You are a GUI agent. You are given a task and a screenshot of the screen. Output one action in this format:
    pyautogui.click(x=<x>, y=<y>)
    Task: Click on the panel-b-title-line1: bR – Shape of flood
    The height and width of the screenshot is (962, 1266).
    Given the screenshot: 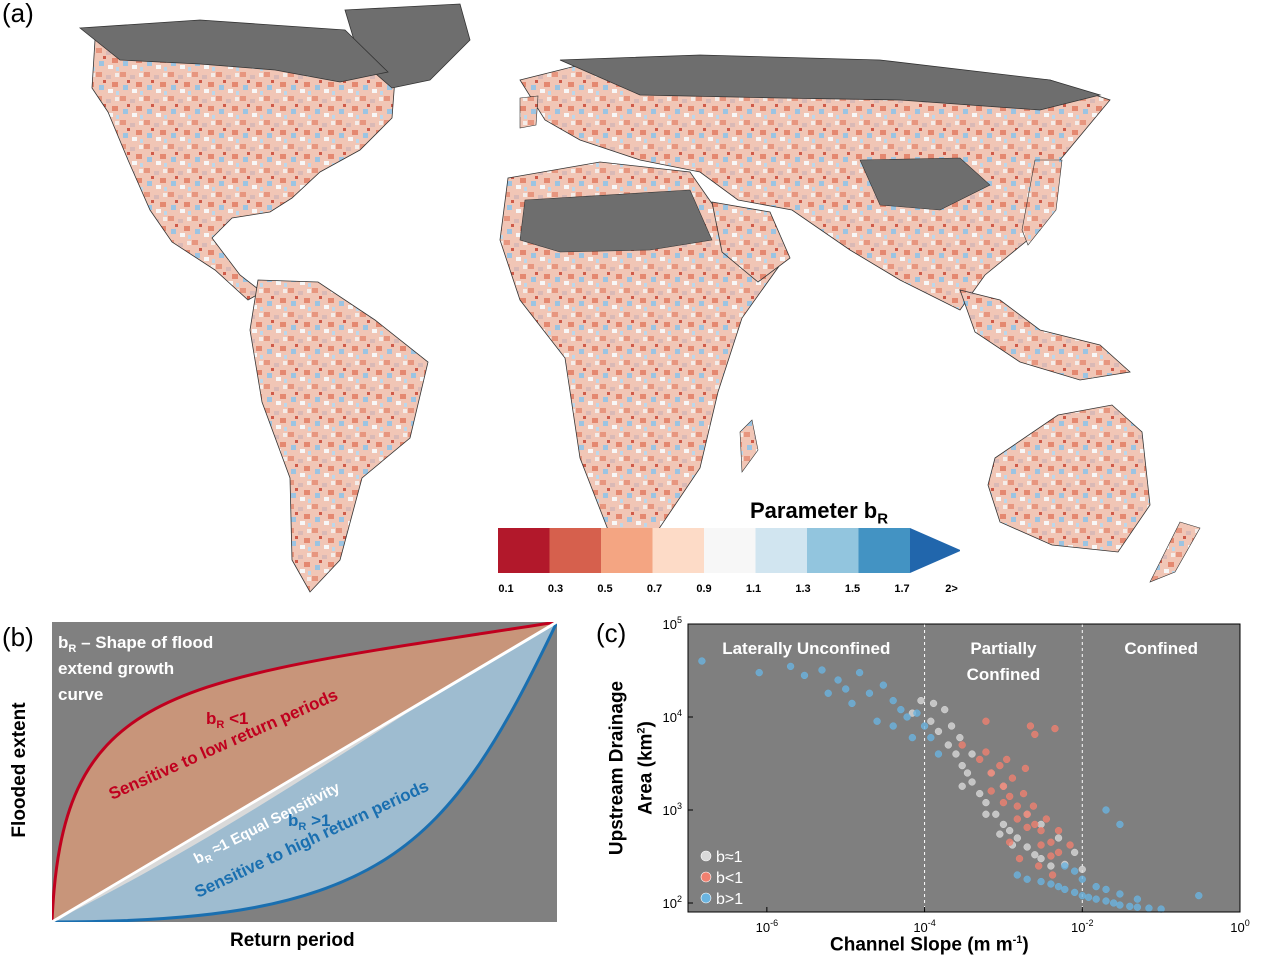 What is the action you would take?
    pyautogui.click(x=135, y=644)
    